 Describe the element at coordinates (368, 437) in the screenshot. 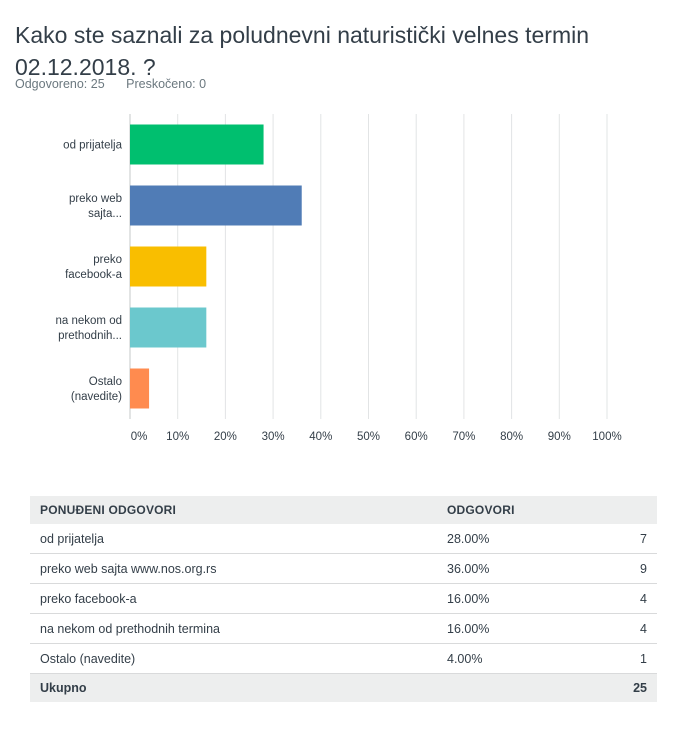

I see `tick-label: 50%` at that location.